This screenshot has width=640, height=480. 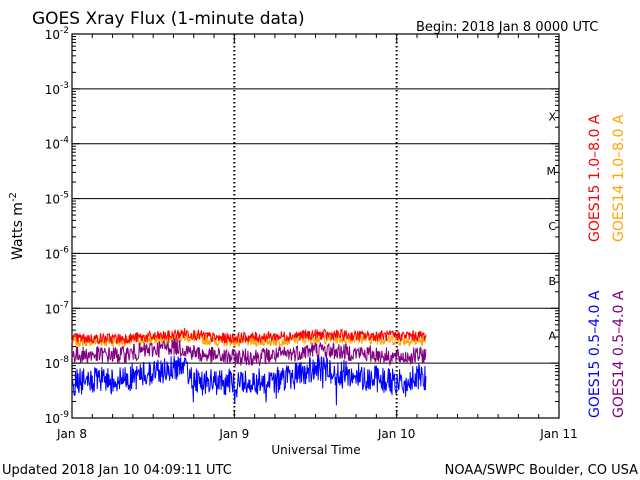 I want to click on y-tick-exponent: -8, so click(x=64, y=360).